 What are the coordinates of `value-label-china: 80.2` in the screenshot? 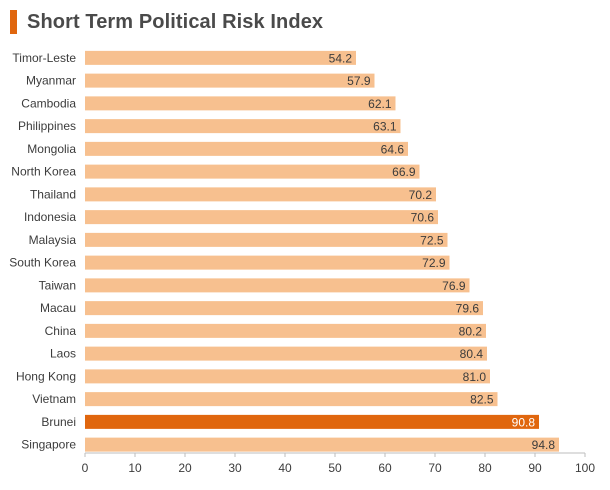 It's located at (471, 331).